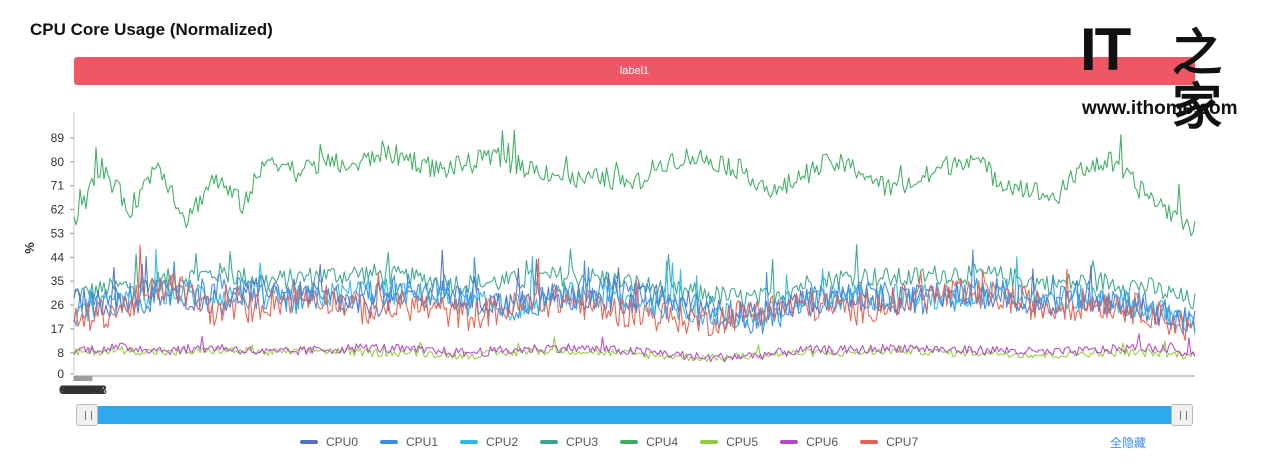 This screenshot has width=1268, height=466. What do you see at coordinates (1105, 49) in the screenshot?
I see `logo-it: IT` at bounding box center [1105, 49].